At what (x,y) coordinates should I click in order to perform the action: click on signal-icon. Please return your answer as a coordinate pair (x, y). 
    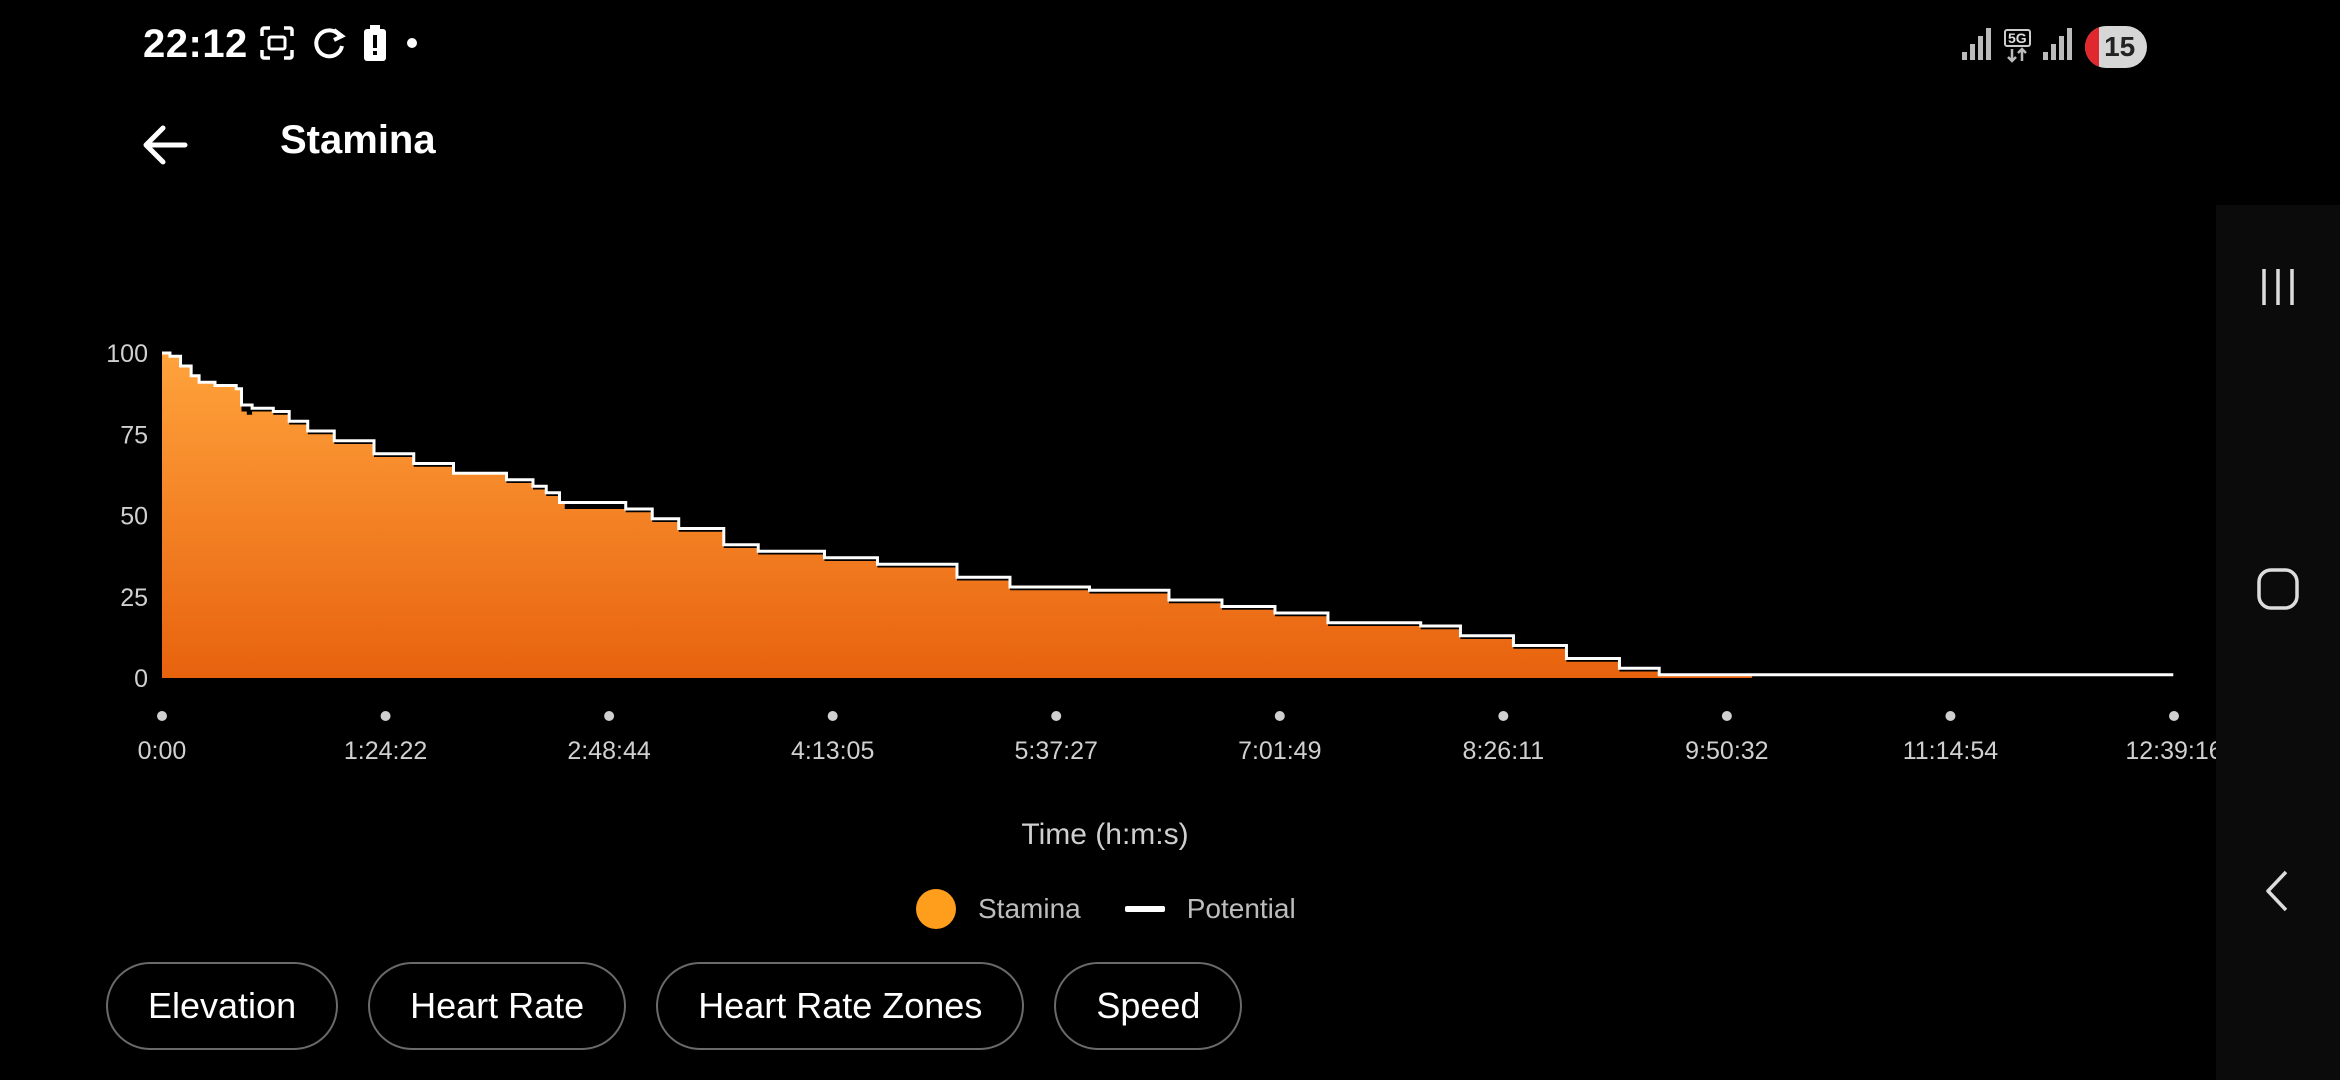
    Looking at the image, I should click on (1977, 46).